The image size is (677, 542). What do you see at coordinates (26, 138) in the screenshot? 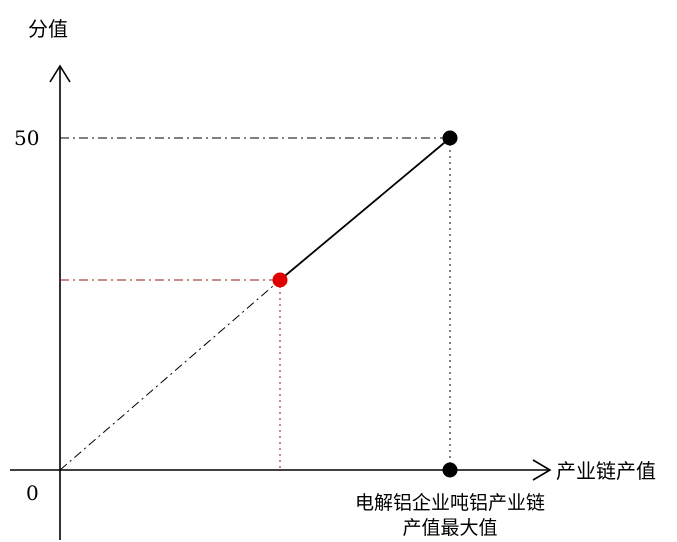
I see `y-tick-50-label: 50` at bounding box center [26, 138].